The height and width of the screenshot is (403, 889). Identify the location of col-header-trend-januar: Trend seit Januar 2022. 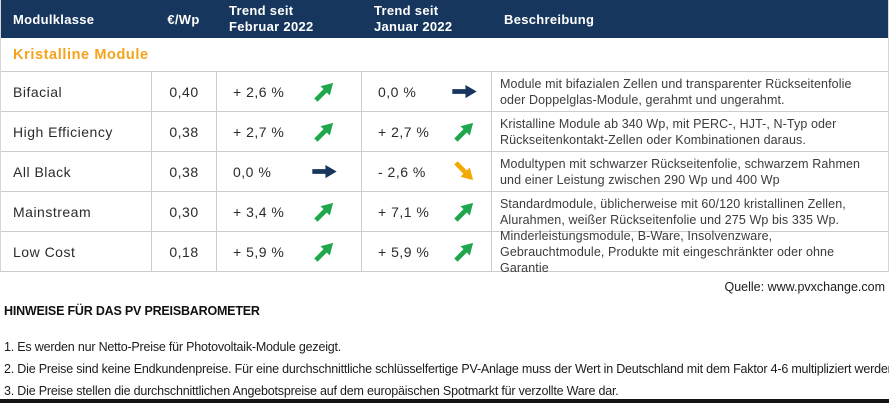
(426, 19).